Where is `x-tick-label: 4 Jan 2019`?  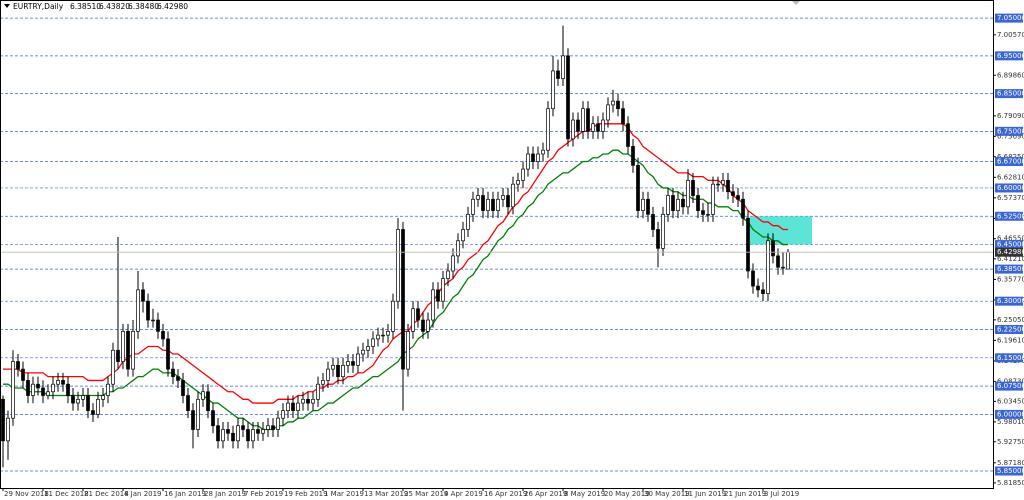 x-tick-label: 4 Jan 2019 is located at coordinates (143, 494).